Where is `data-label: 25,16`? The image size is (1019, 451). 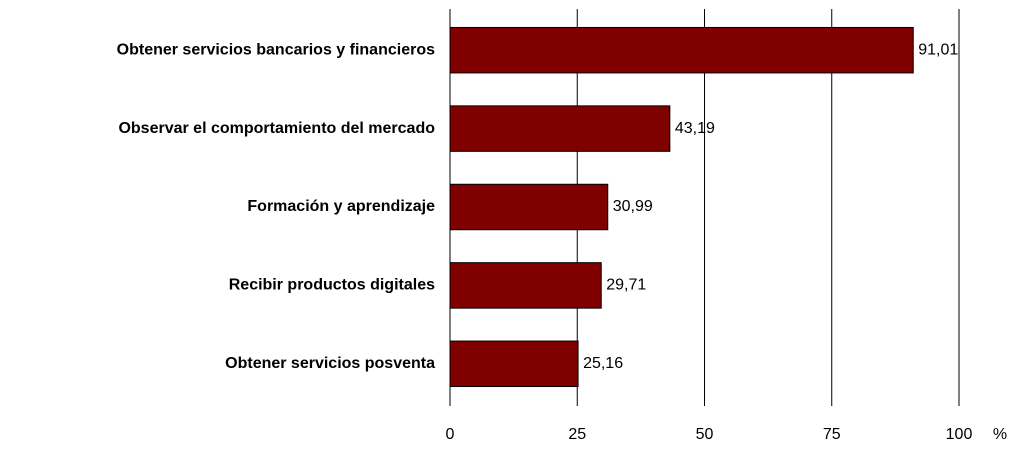
data-label: 25,16 is located at coordinates (603, 363).